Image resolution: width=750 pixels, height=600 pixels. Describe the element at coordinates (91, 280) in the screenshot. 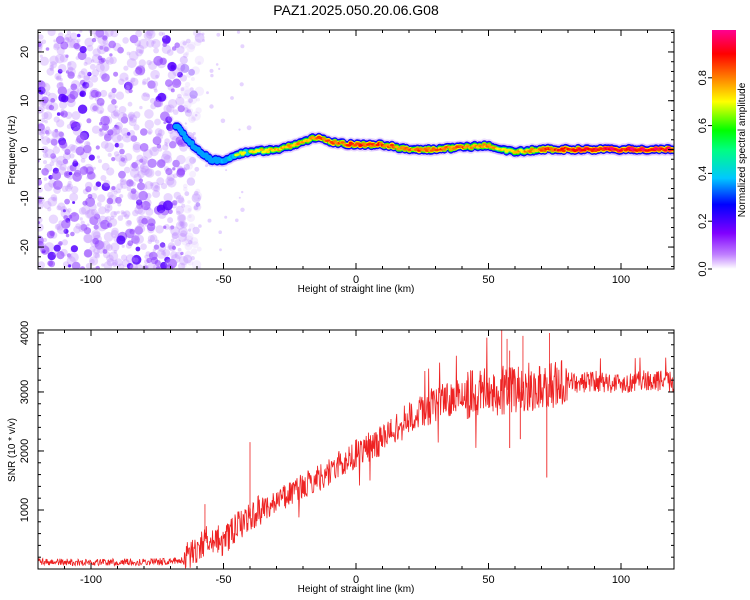

I see `spectrogram-x-tick-label: -100` at that location.